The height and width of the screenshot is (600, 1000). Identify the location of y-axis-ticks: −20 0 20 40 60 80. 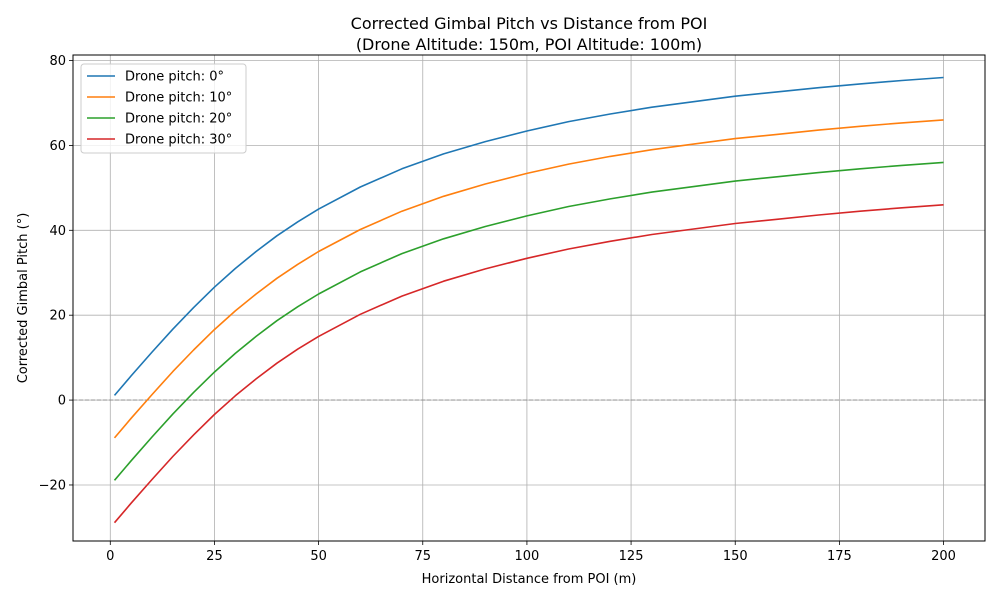
(56, 273).